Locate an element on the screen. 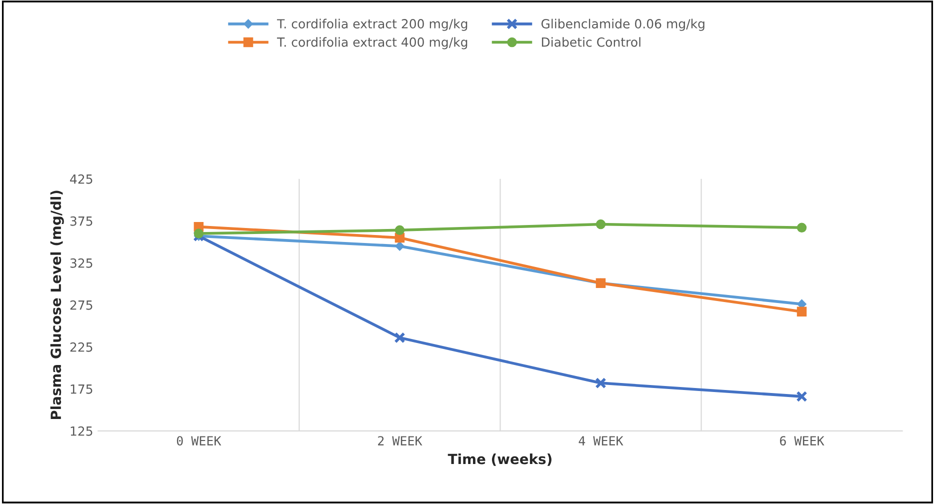 This screenshot has width=935, height=504. x-axis-title: Time (weeks) is located at coordinates (500, 460).